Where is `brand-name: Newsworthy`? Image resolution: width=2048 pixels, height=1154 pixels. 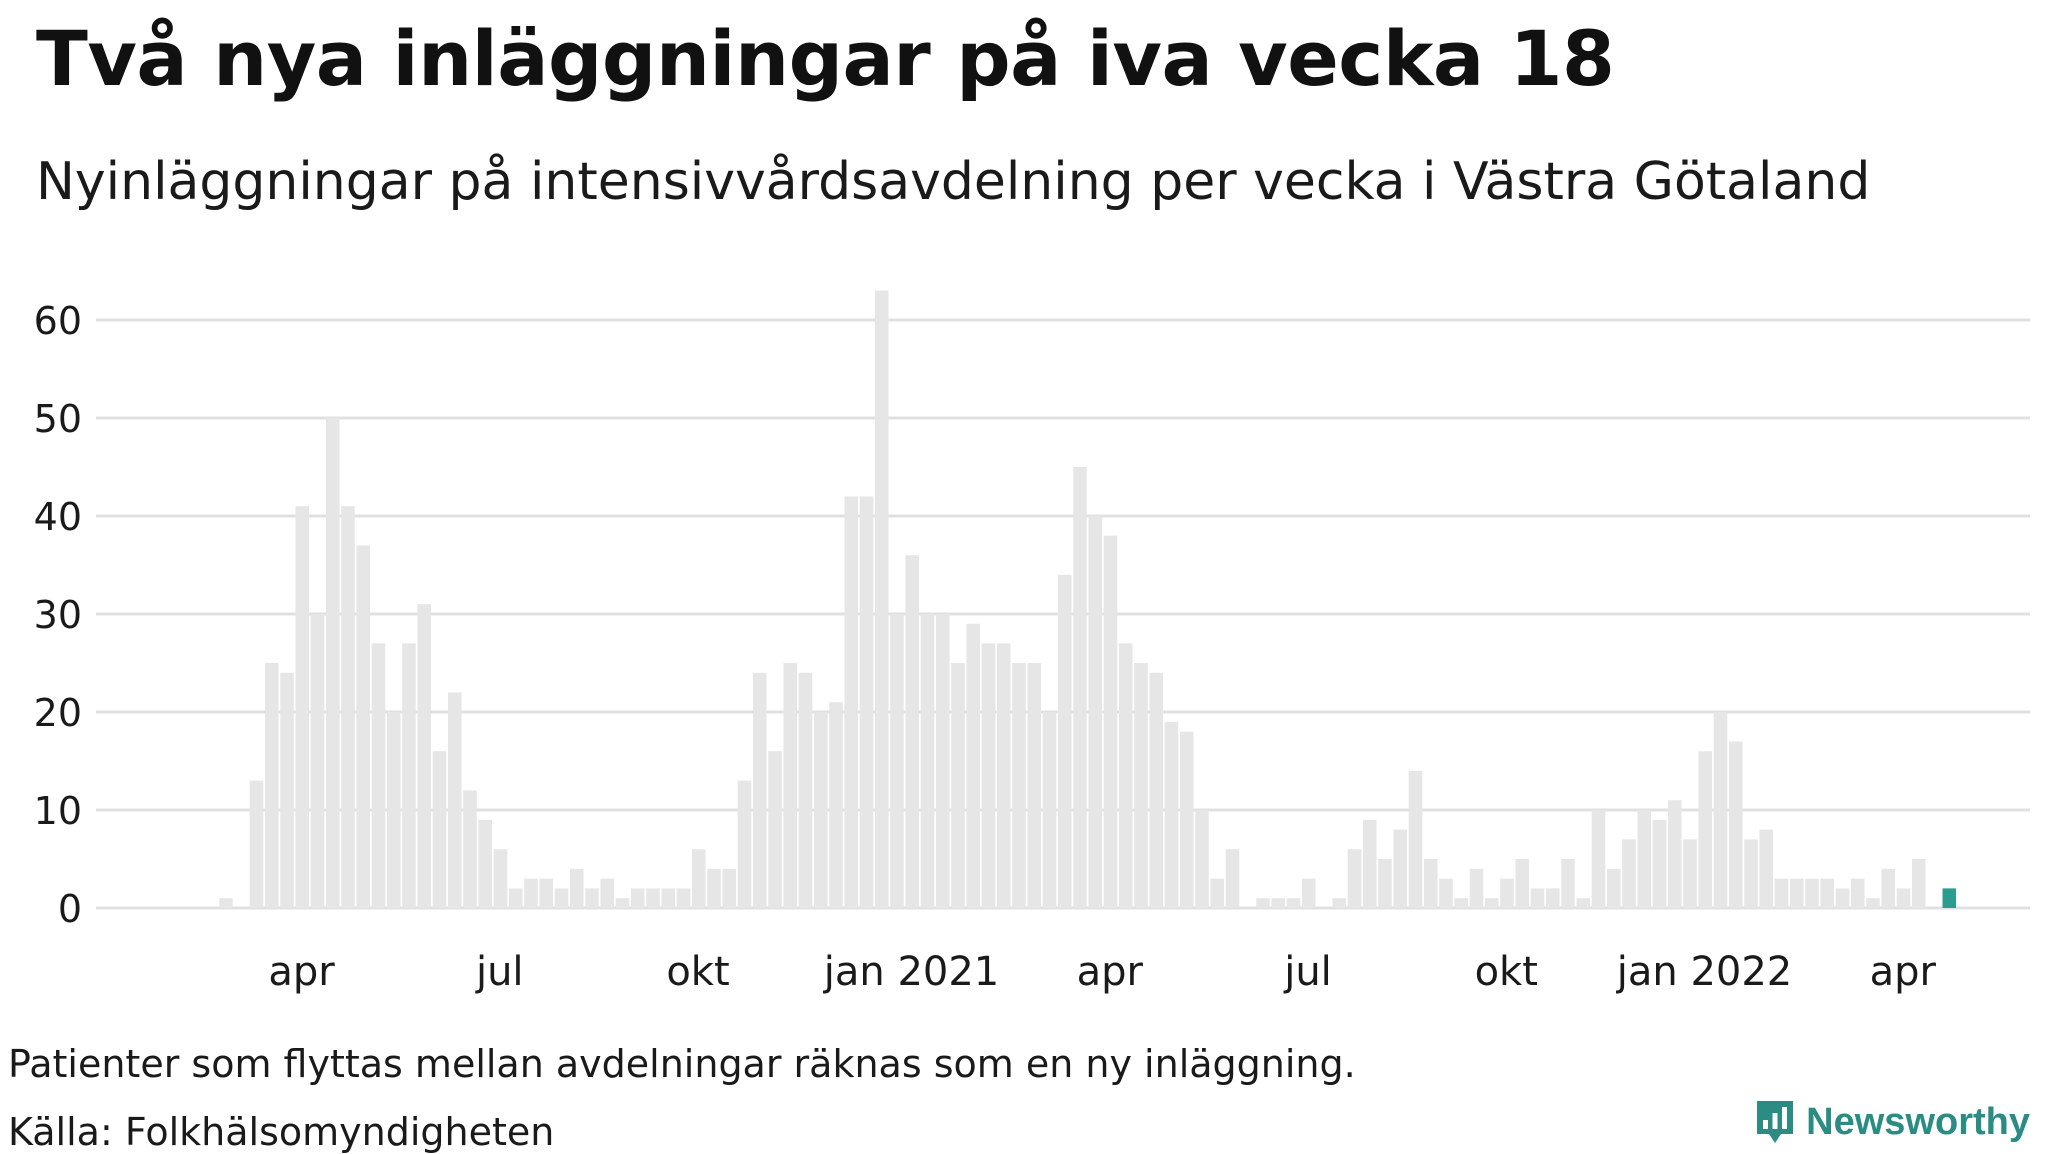
brand-name: Newsworthy is located at coordinates (1918, 1121).